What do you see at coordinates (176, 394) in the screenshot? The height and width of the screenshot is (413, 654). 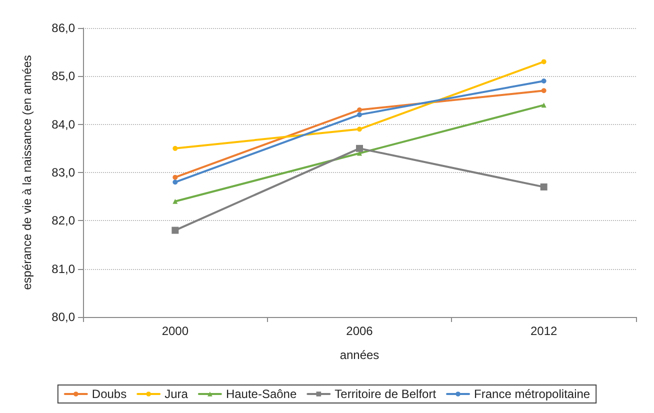 I see `legend-label: Jura` at bounding box center [176, 394].